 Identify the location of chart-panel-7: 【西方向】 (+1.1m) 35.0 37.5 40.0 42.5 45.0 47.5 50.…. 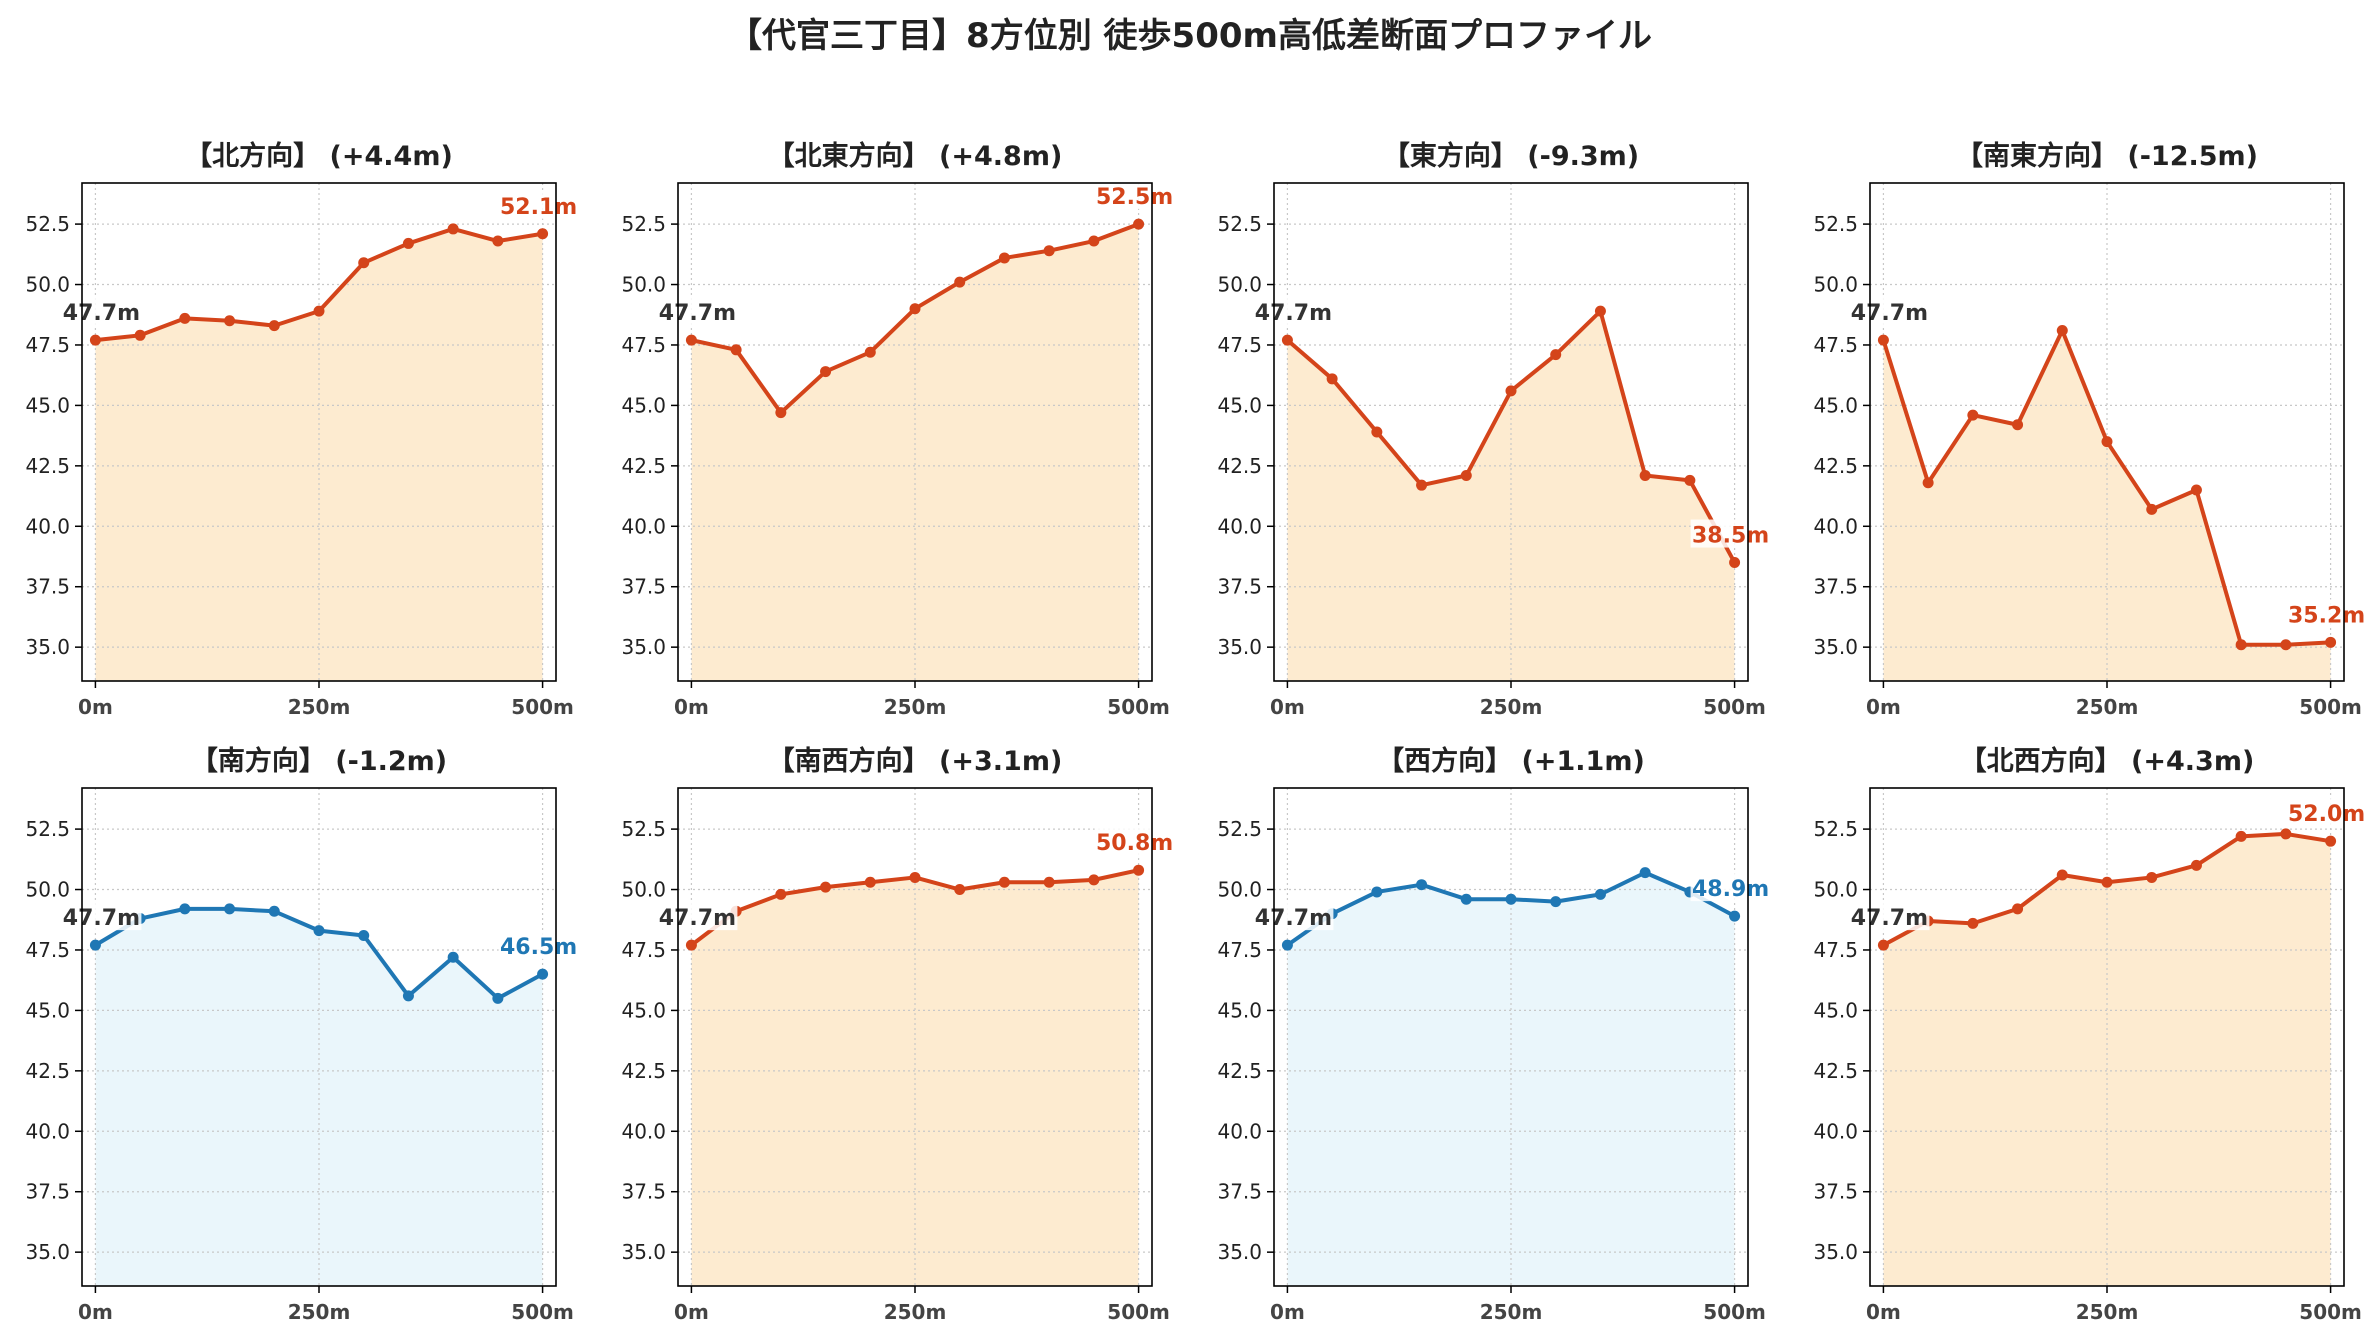
(1494, 1034).